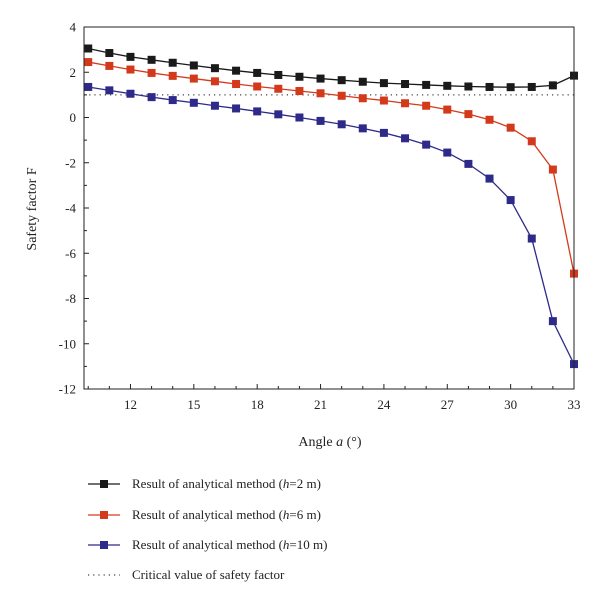 This screenshot has height=604, width=600. I want to click on x-tick-label: 33, so click(574, 404).